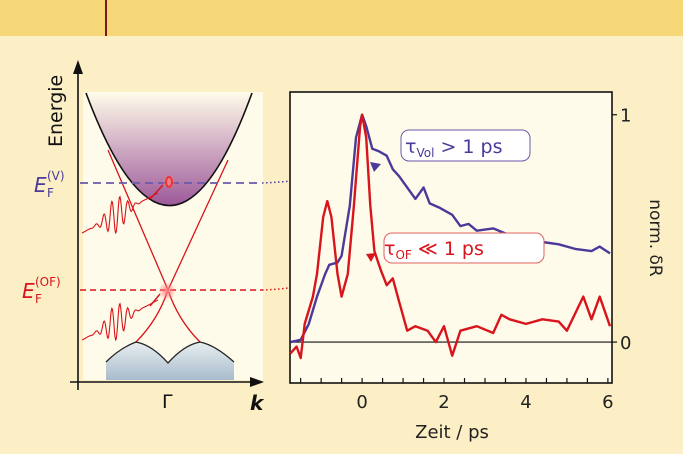 The height and width of the screenshot is (454, 683). What do you see at coordinates (56, 111) in the screenshot?
I see `energy-label: Energie` at bounding box center [56, 111].